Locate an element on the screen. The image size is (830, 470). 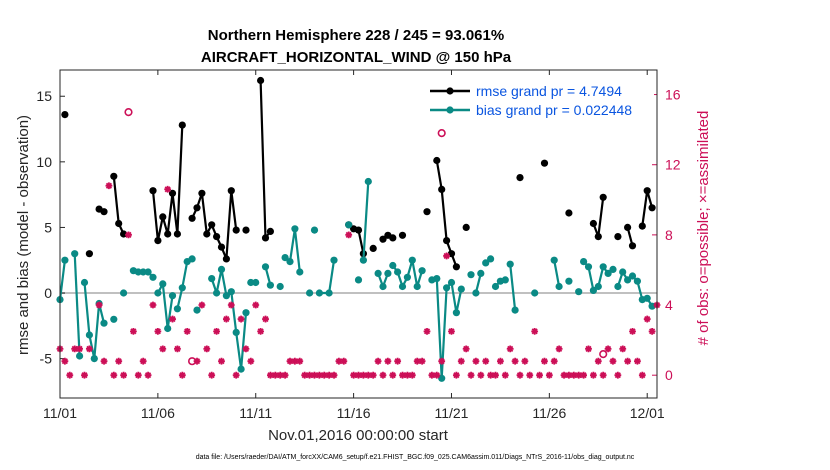
y-tick-label: 15 is located at coordinates (44, 96).